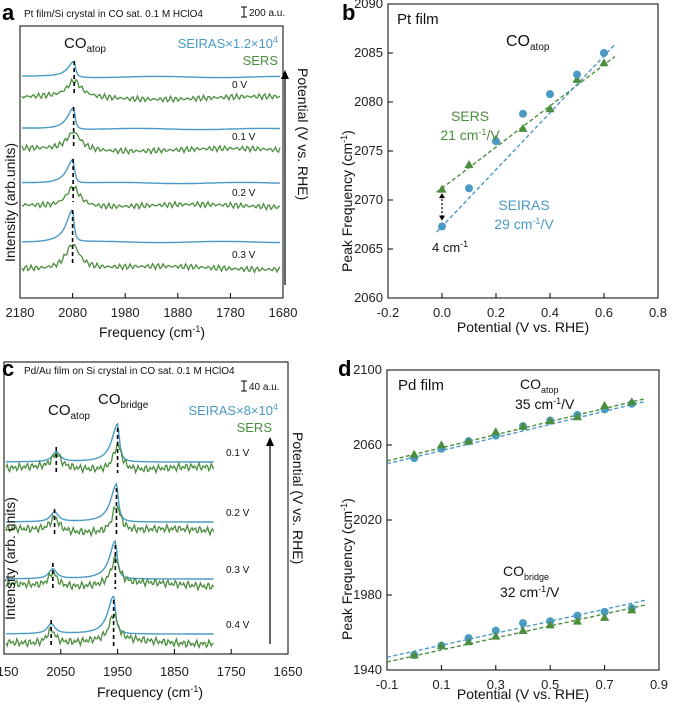  I want to click on panel-c-xtick-label: 1750, so click(231, 671).